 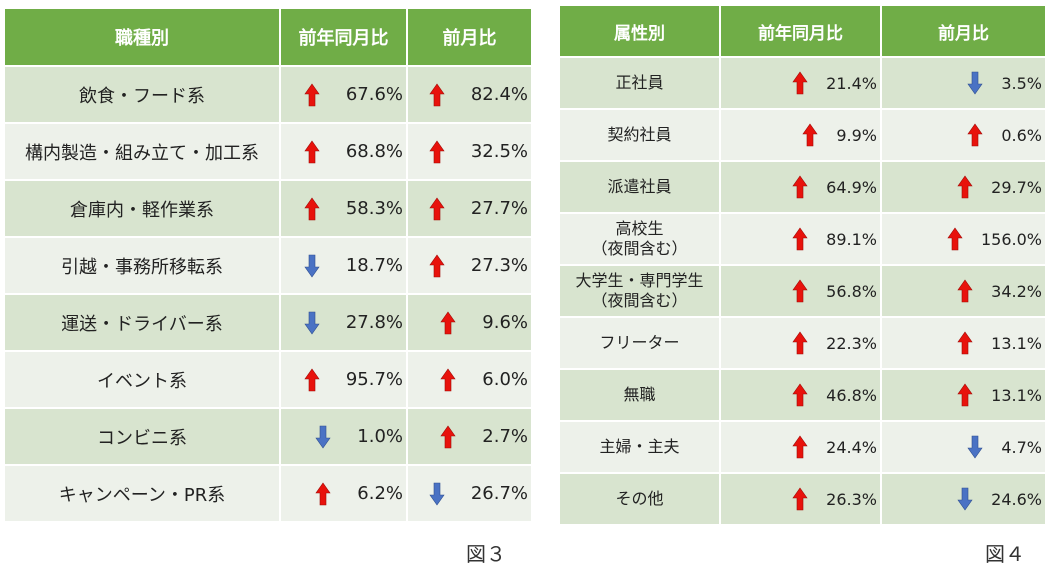 What do you see at coordinates (1016, 187) in the screenshot?
I see `mom-cell-value: 29.7%` at bounding box center [1016, 187].